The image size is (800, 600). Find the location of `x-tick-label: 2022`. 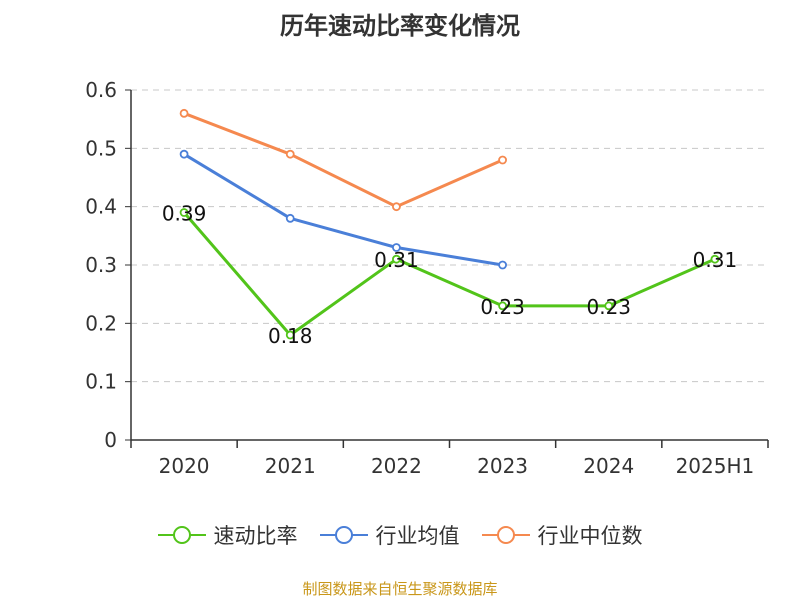

x-tick-label: 2022 is located at coordinates (396, 466).